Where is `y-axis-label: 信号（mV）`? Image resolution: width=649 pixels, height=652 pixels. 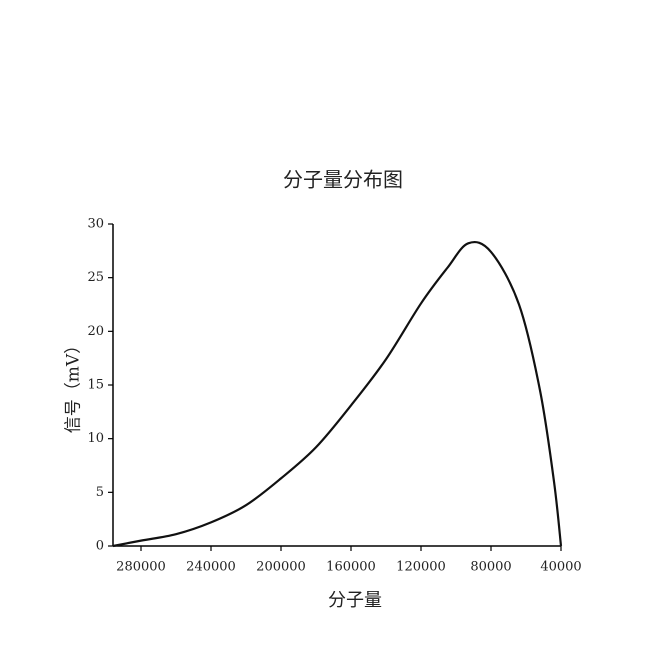 y-axis-label: 信号（mV） is located at coordinates (74, 385).